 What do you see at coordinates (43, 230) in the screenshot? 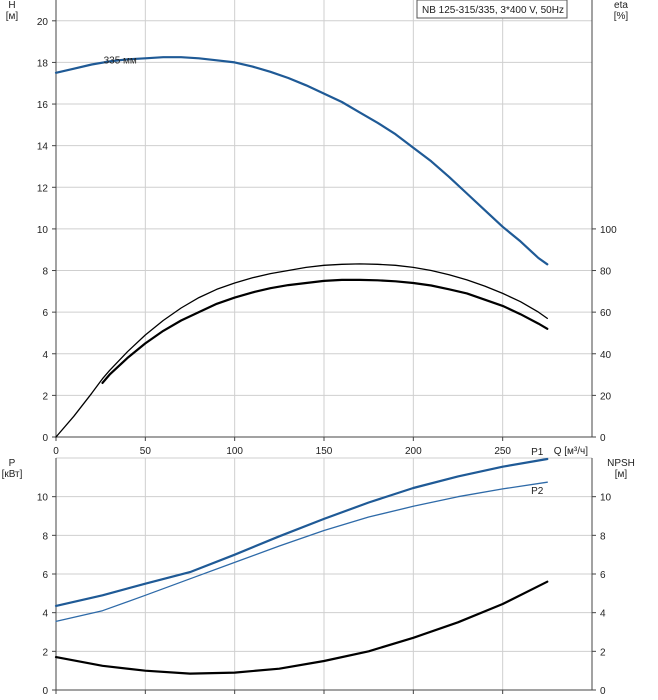
I see `y-tick-label-left-0-5: 10` at bounding box center [43, 230].